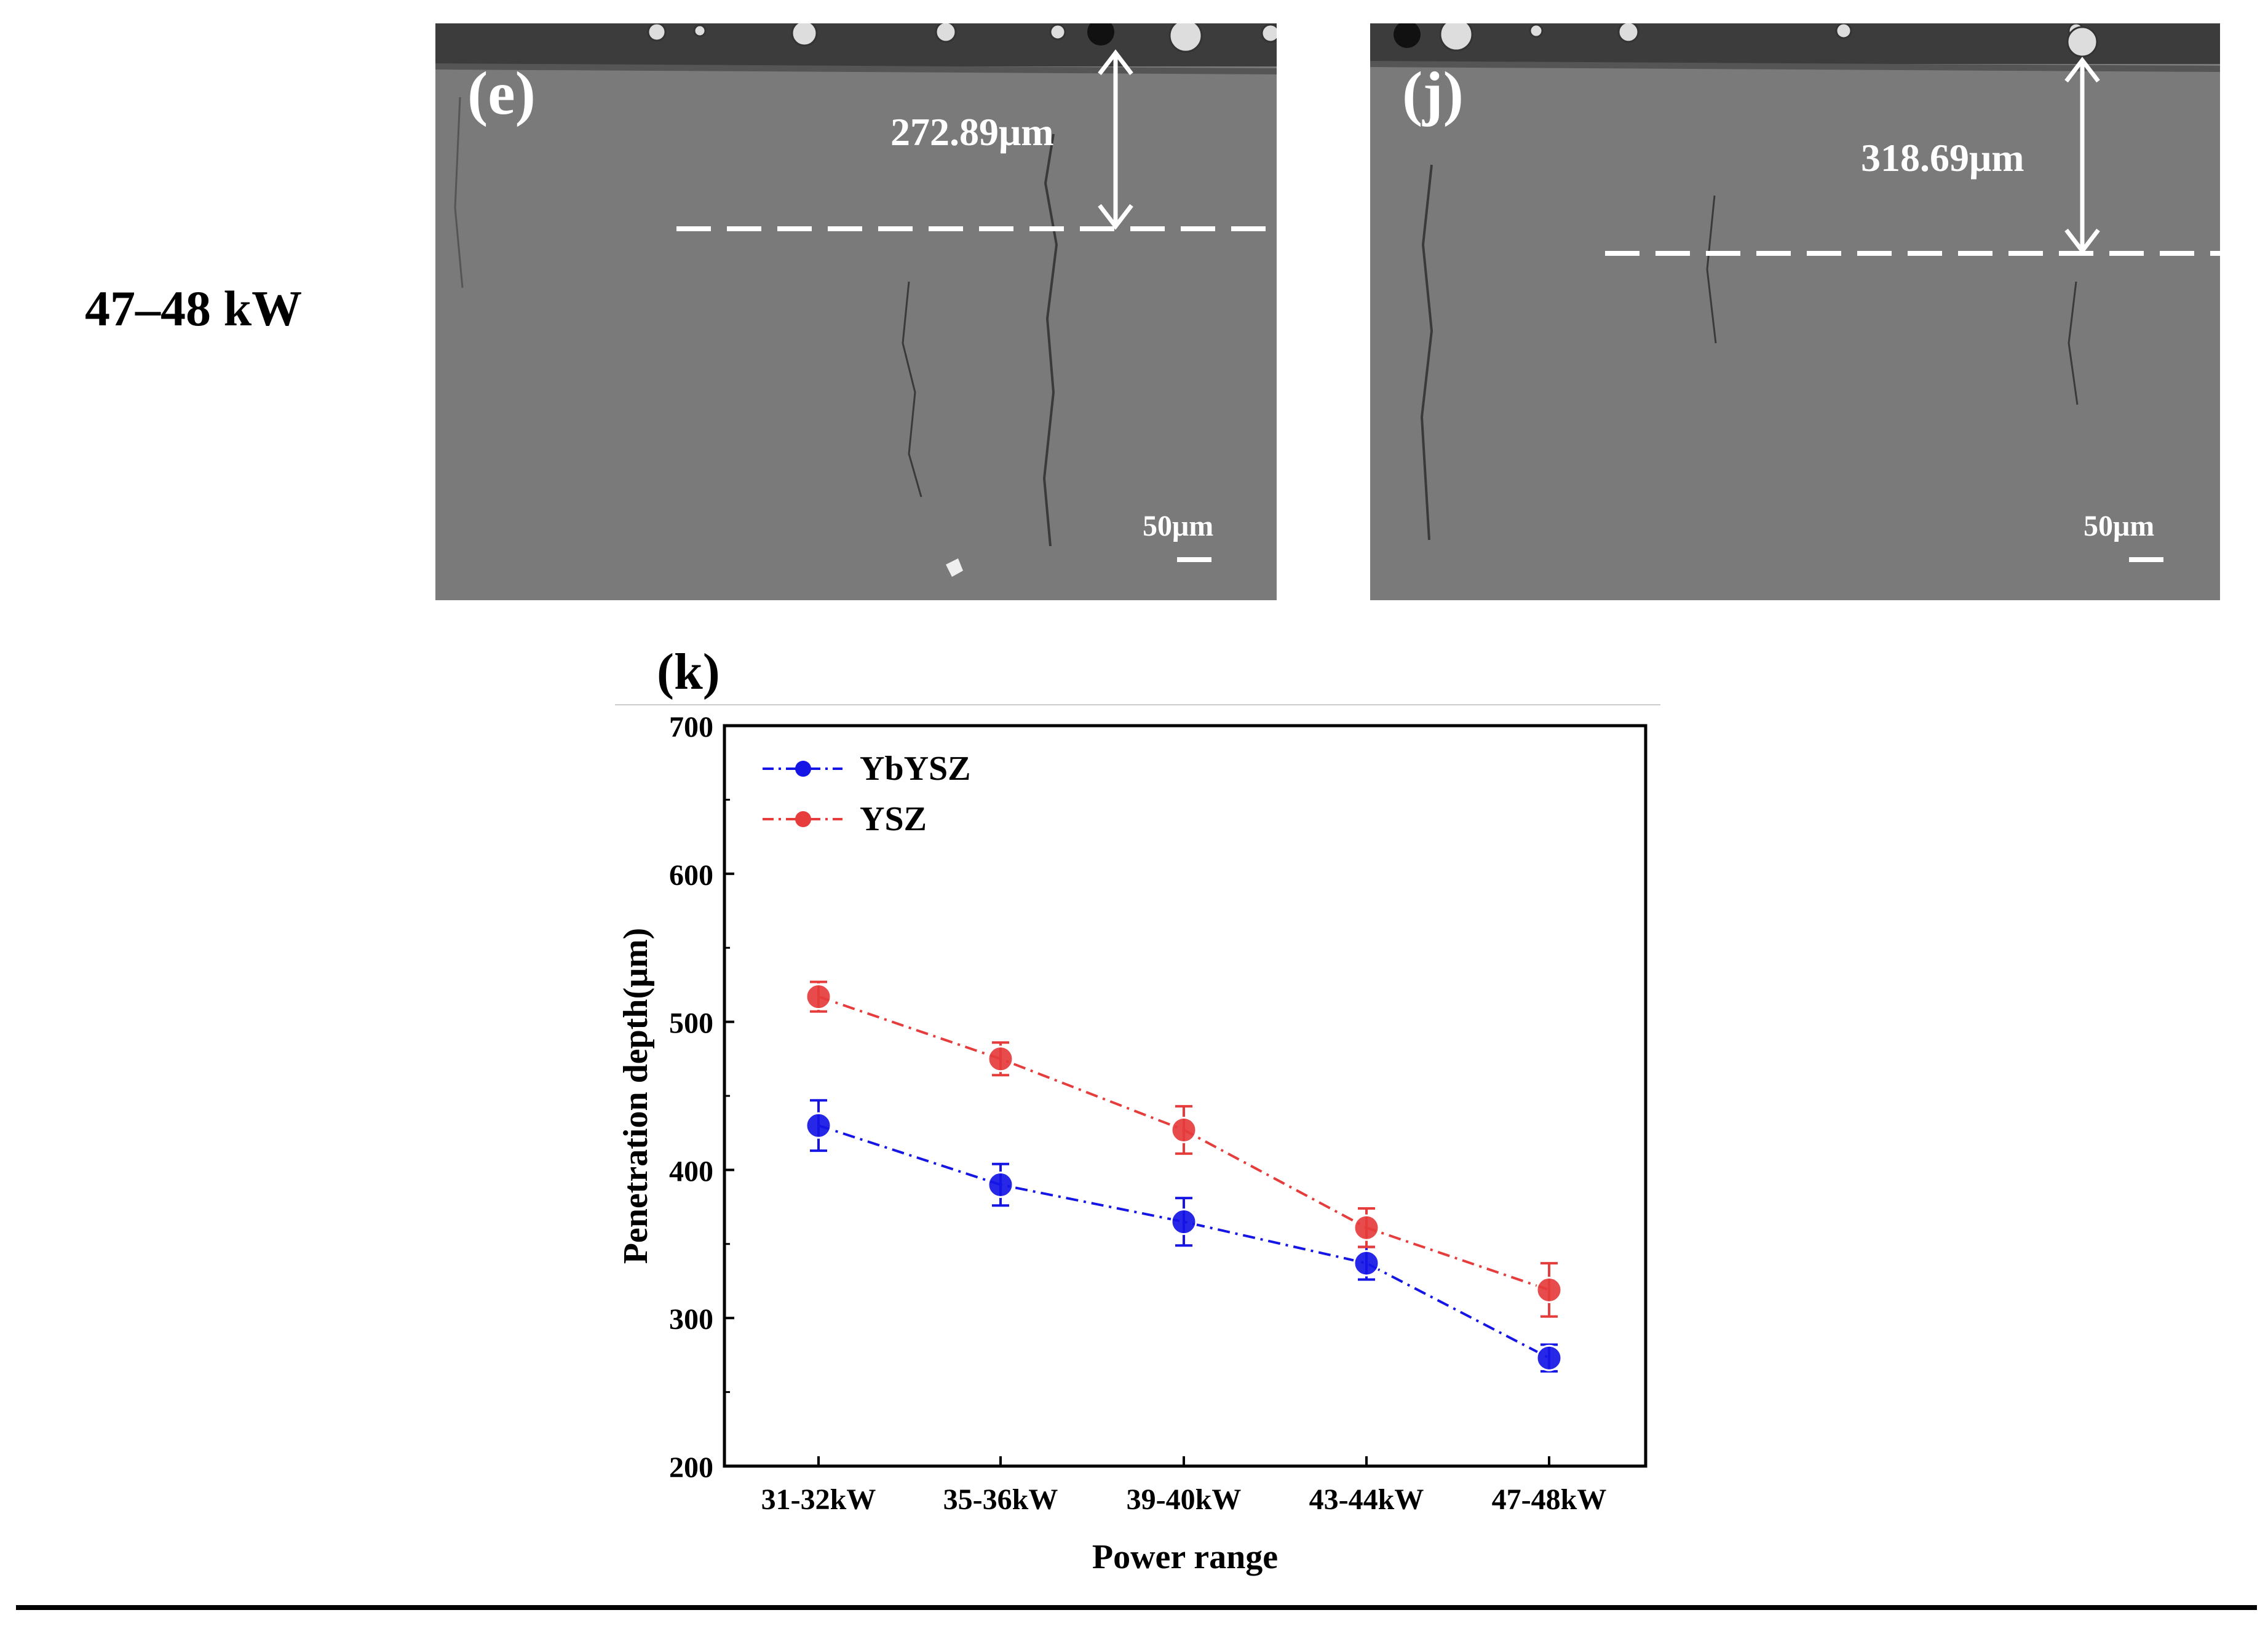 The image size is (2268, 1626). Describe the element at coordinates (1942, 158) in the screenshot. I see `micrograph-j-measurement: 318.69μm` at that location.